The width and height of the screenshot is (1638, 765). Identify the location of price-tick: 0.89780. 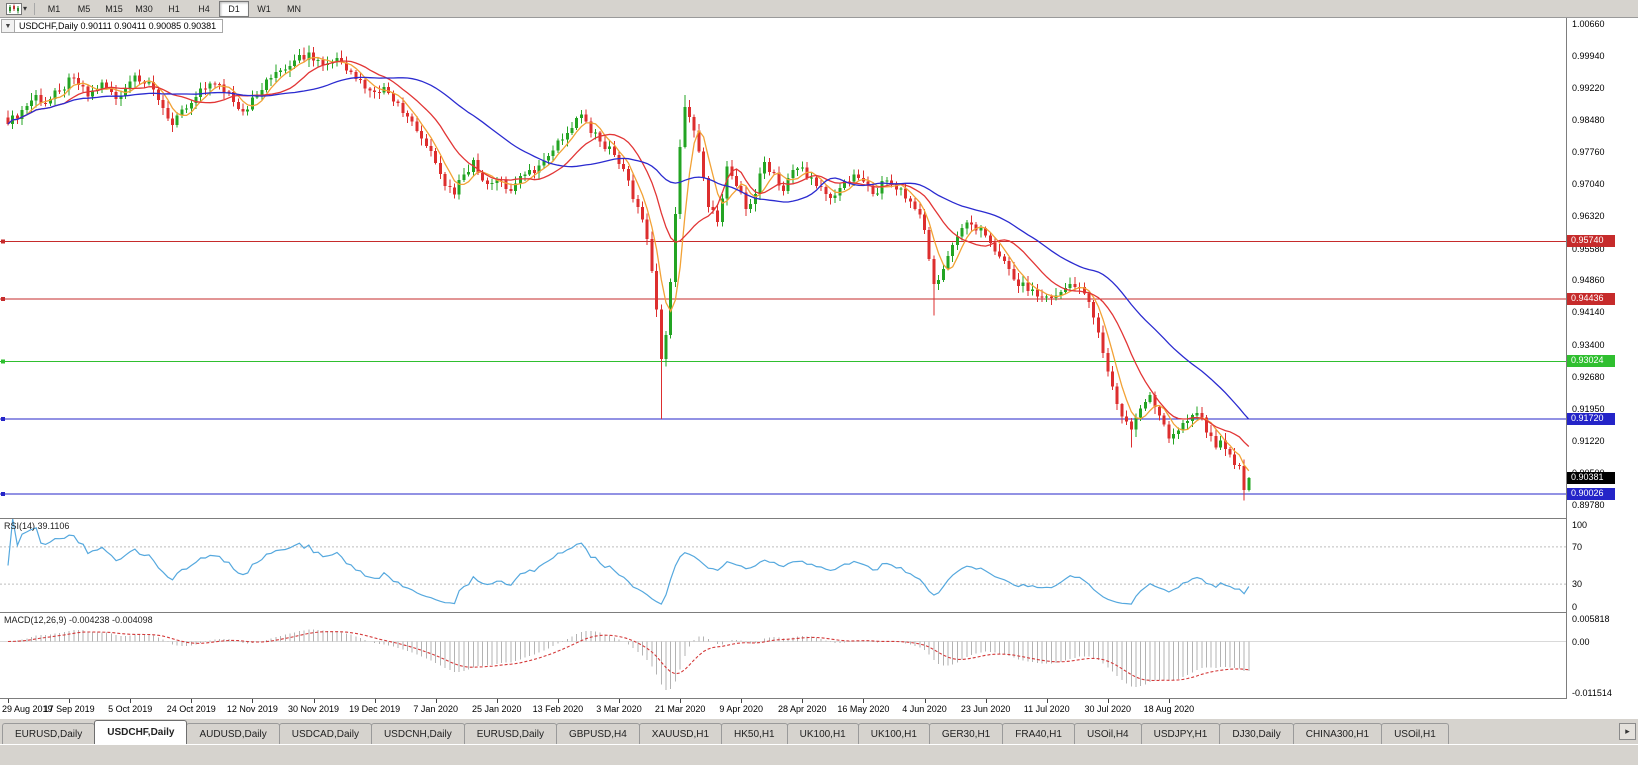
(1588, 504).